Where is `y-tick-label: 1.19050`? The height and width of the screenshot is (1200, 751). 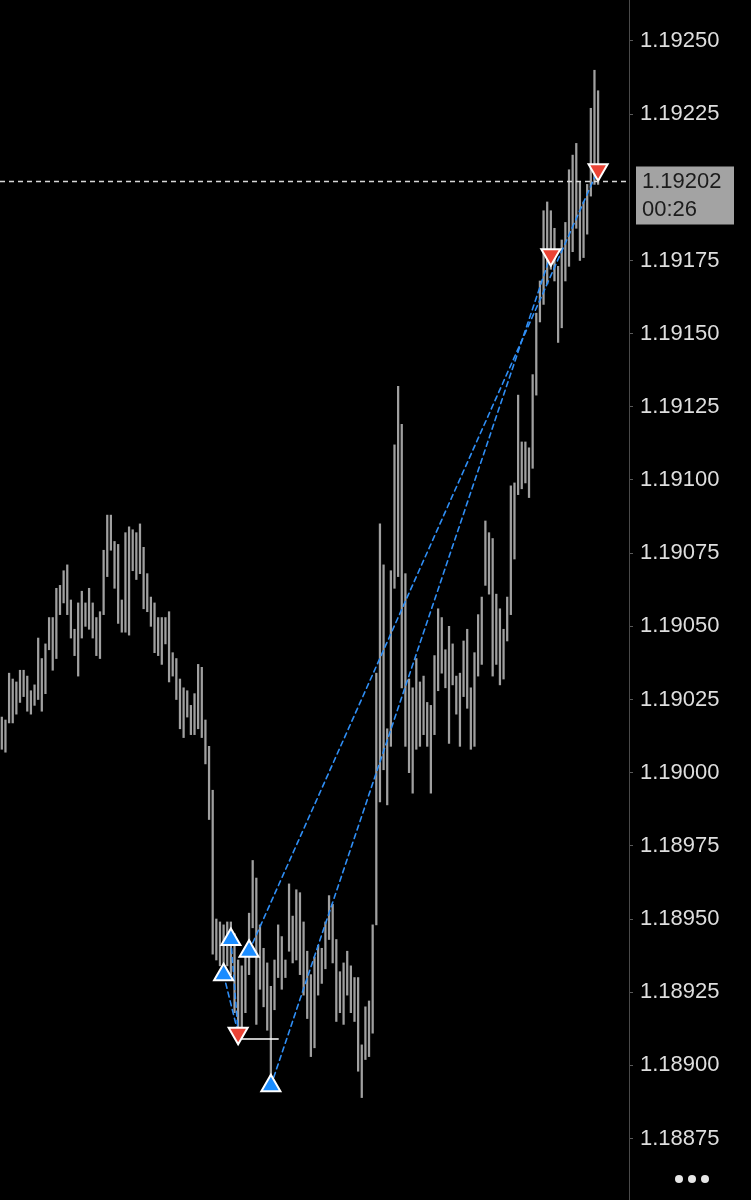
y-tick-label: 1.19050 is located at coordinates (680, 625).